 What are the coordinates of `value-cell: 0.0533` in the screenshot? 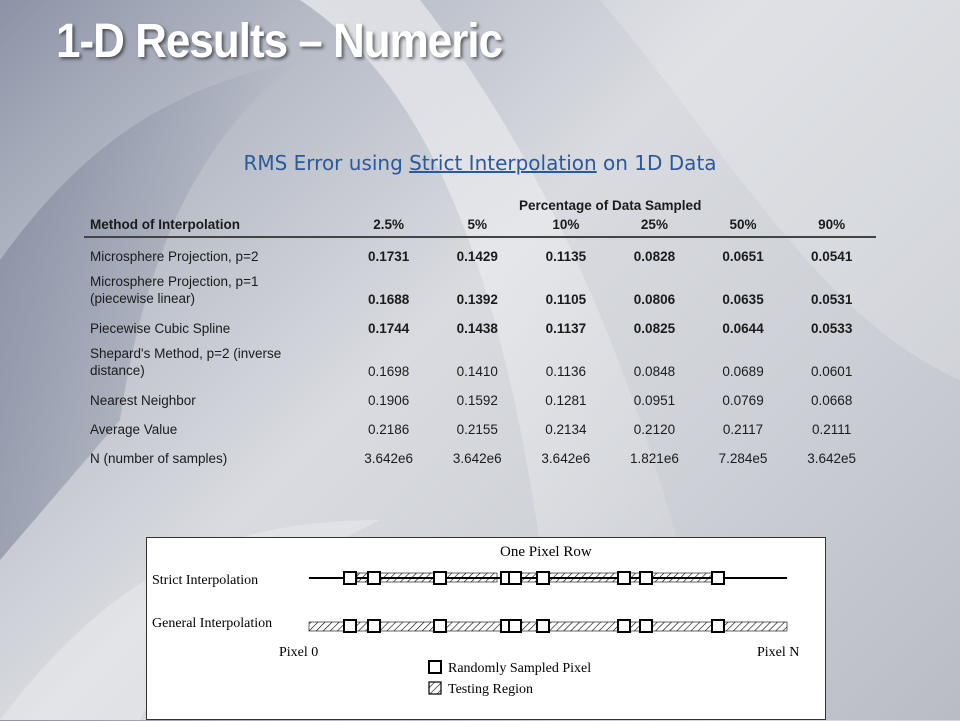 It's located at (832, 328).